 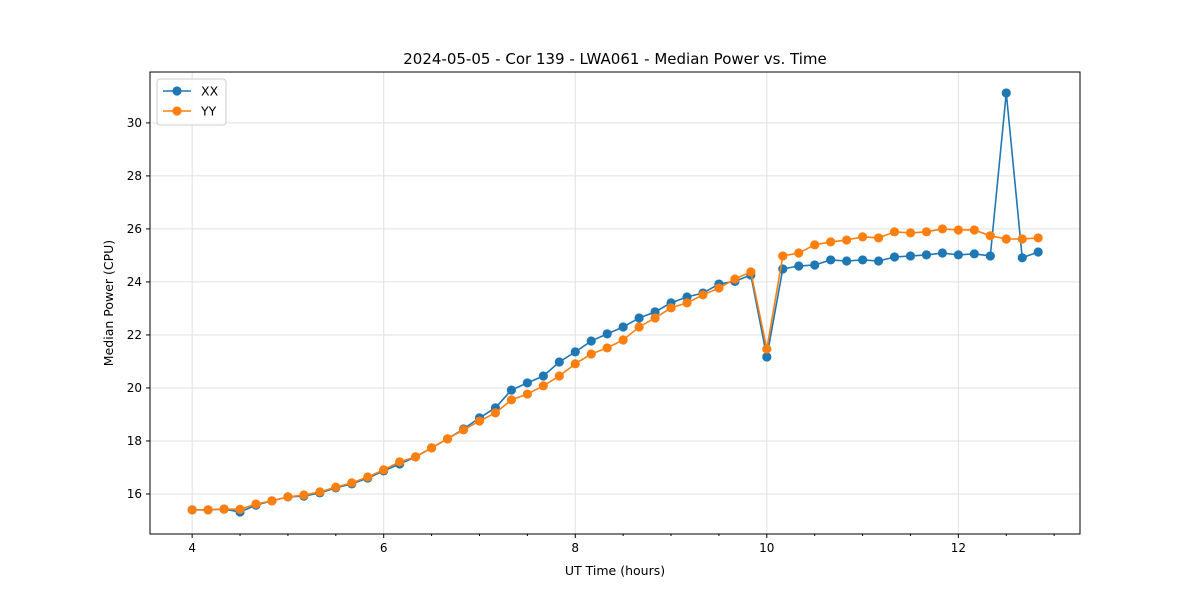 I want to click on x-tick-label: 8, so click(x=575, y=548).